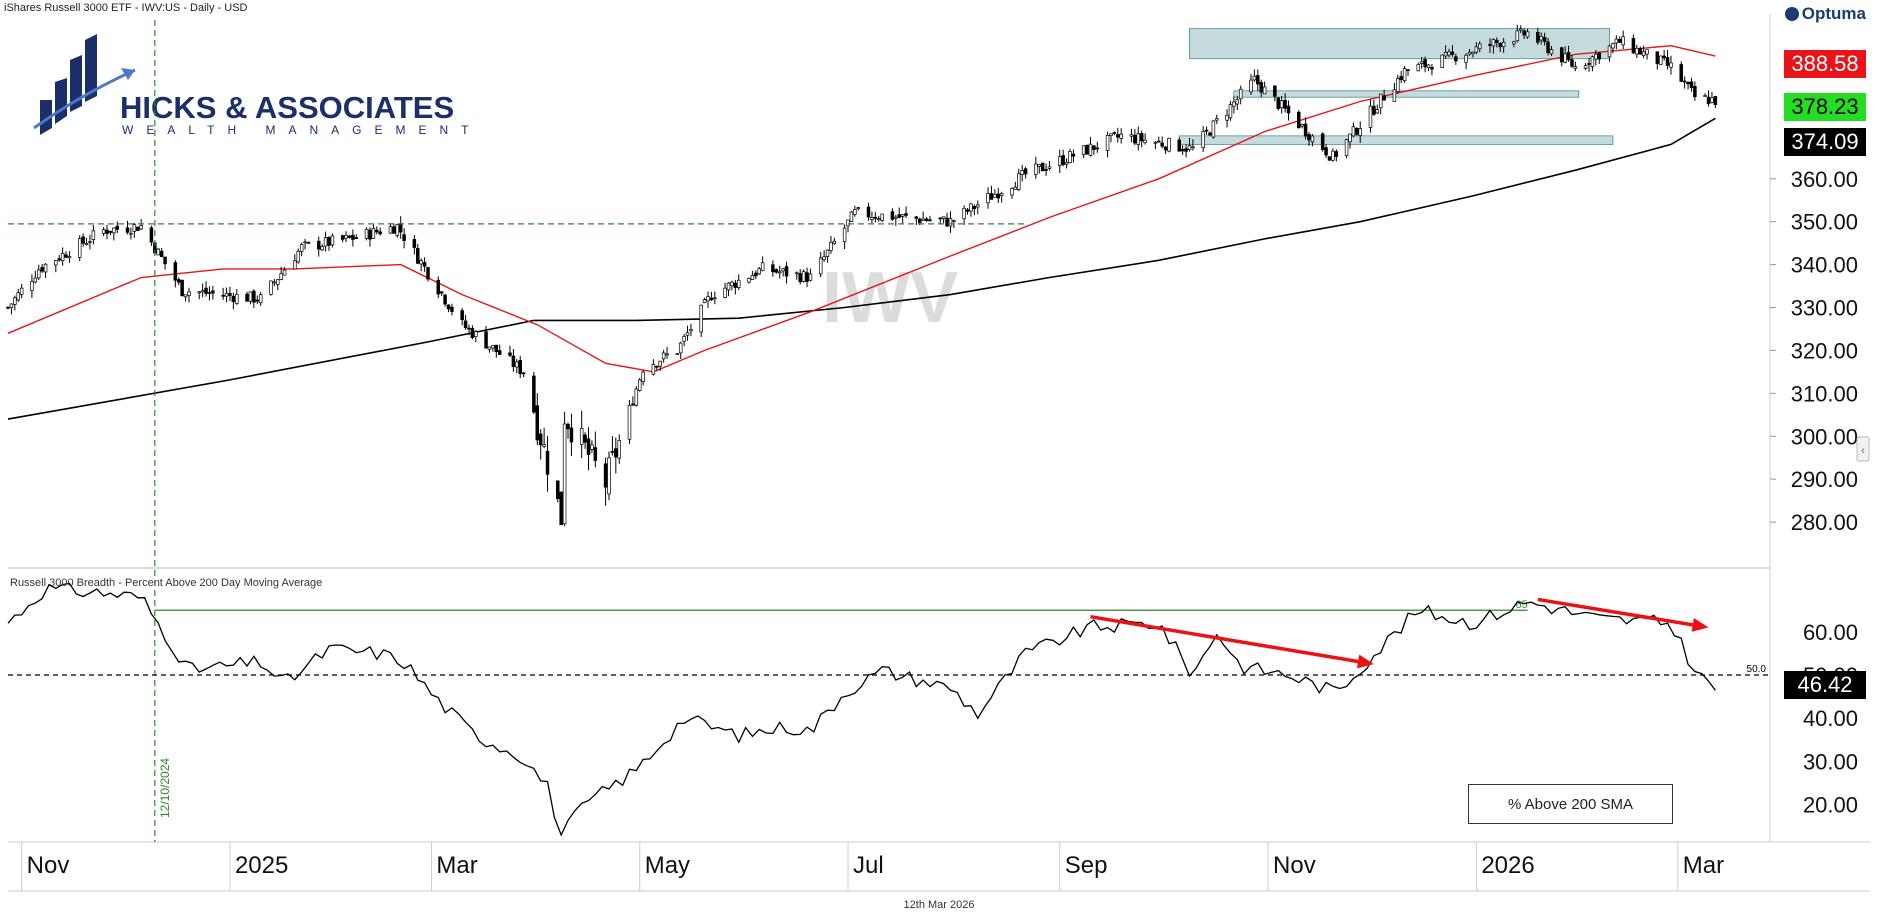 The height and width of the screenshot is (924, 1878). I want to click on trend-arrow, so click(1232, 641).